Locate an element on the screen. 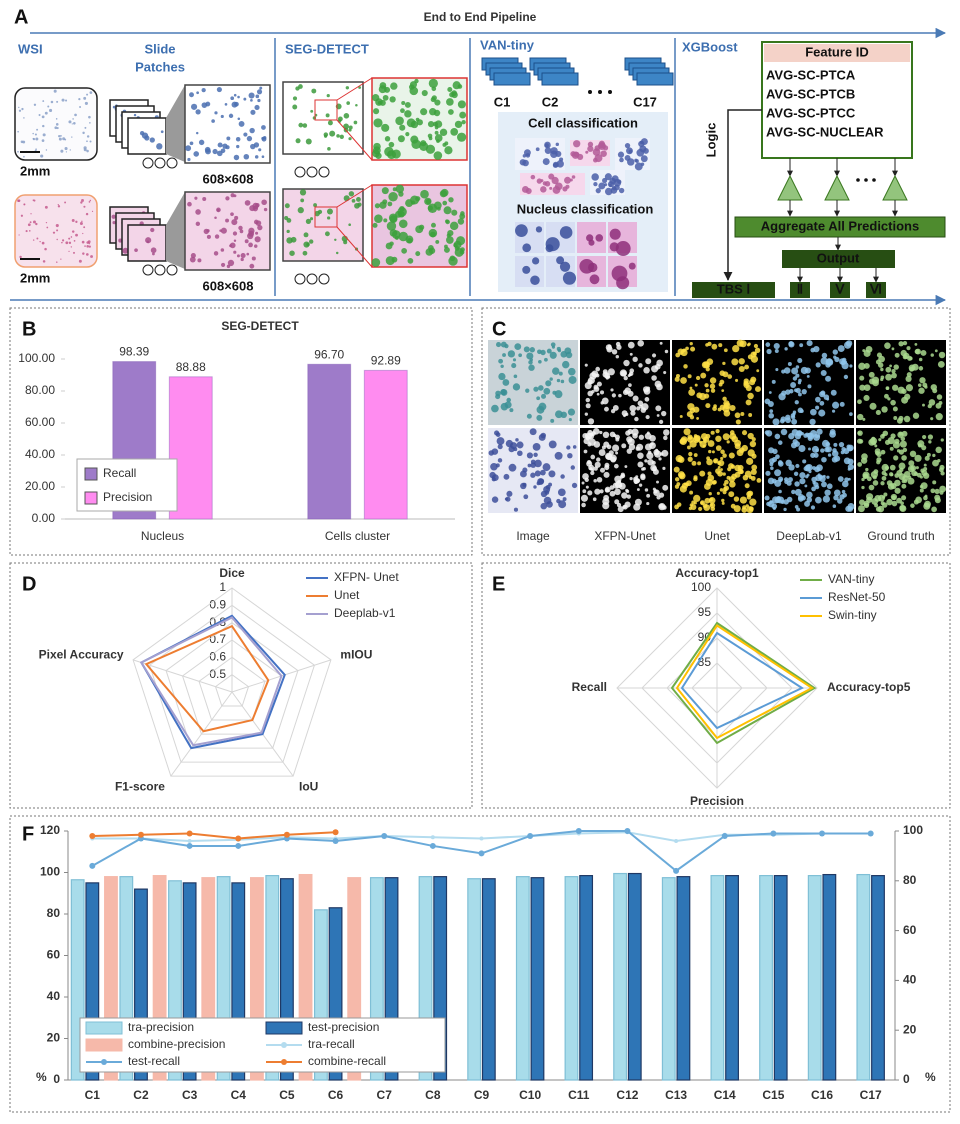 Image resolution: width=960 pixels, height=1124 pixels. x-tick-label: C8 is located at coordinates (433, 1095).